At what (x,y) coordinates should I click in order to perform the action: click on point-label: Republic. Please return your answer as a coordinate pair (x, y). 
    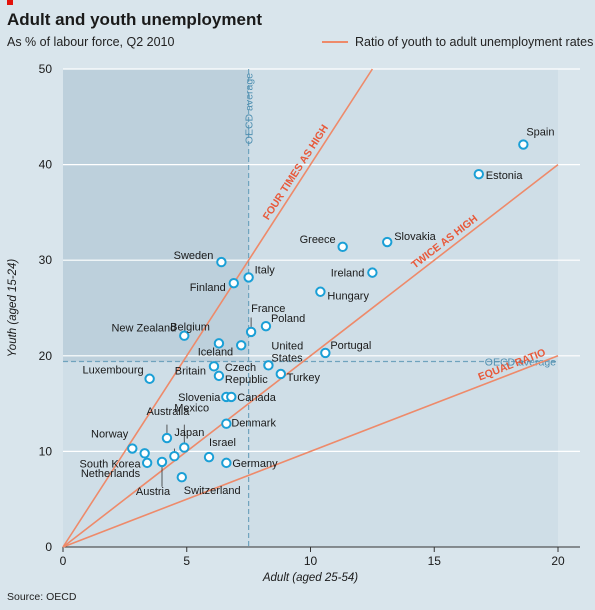
    Looking at the image, I should click on (246, 380).